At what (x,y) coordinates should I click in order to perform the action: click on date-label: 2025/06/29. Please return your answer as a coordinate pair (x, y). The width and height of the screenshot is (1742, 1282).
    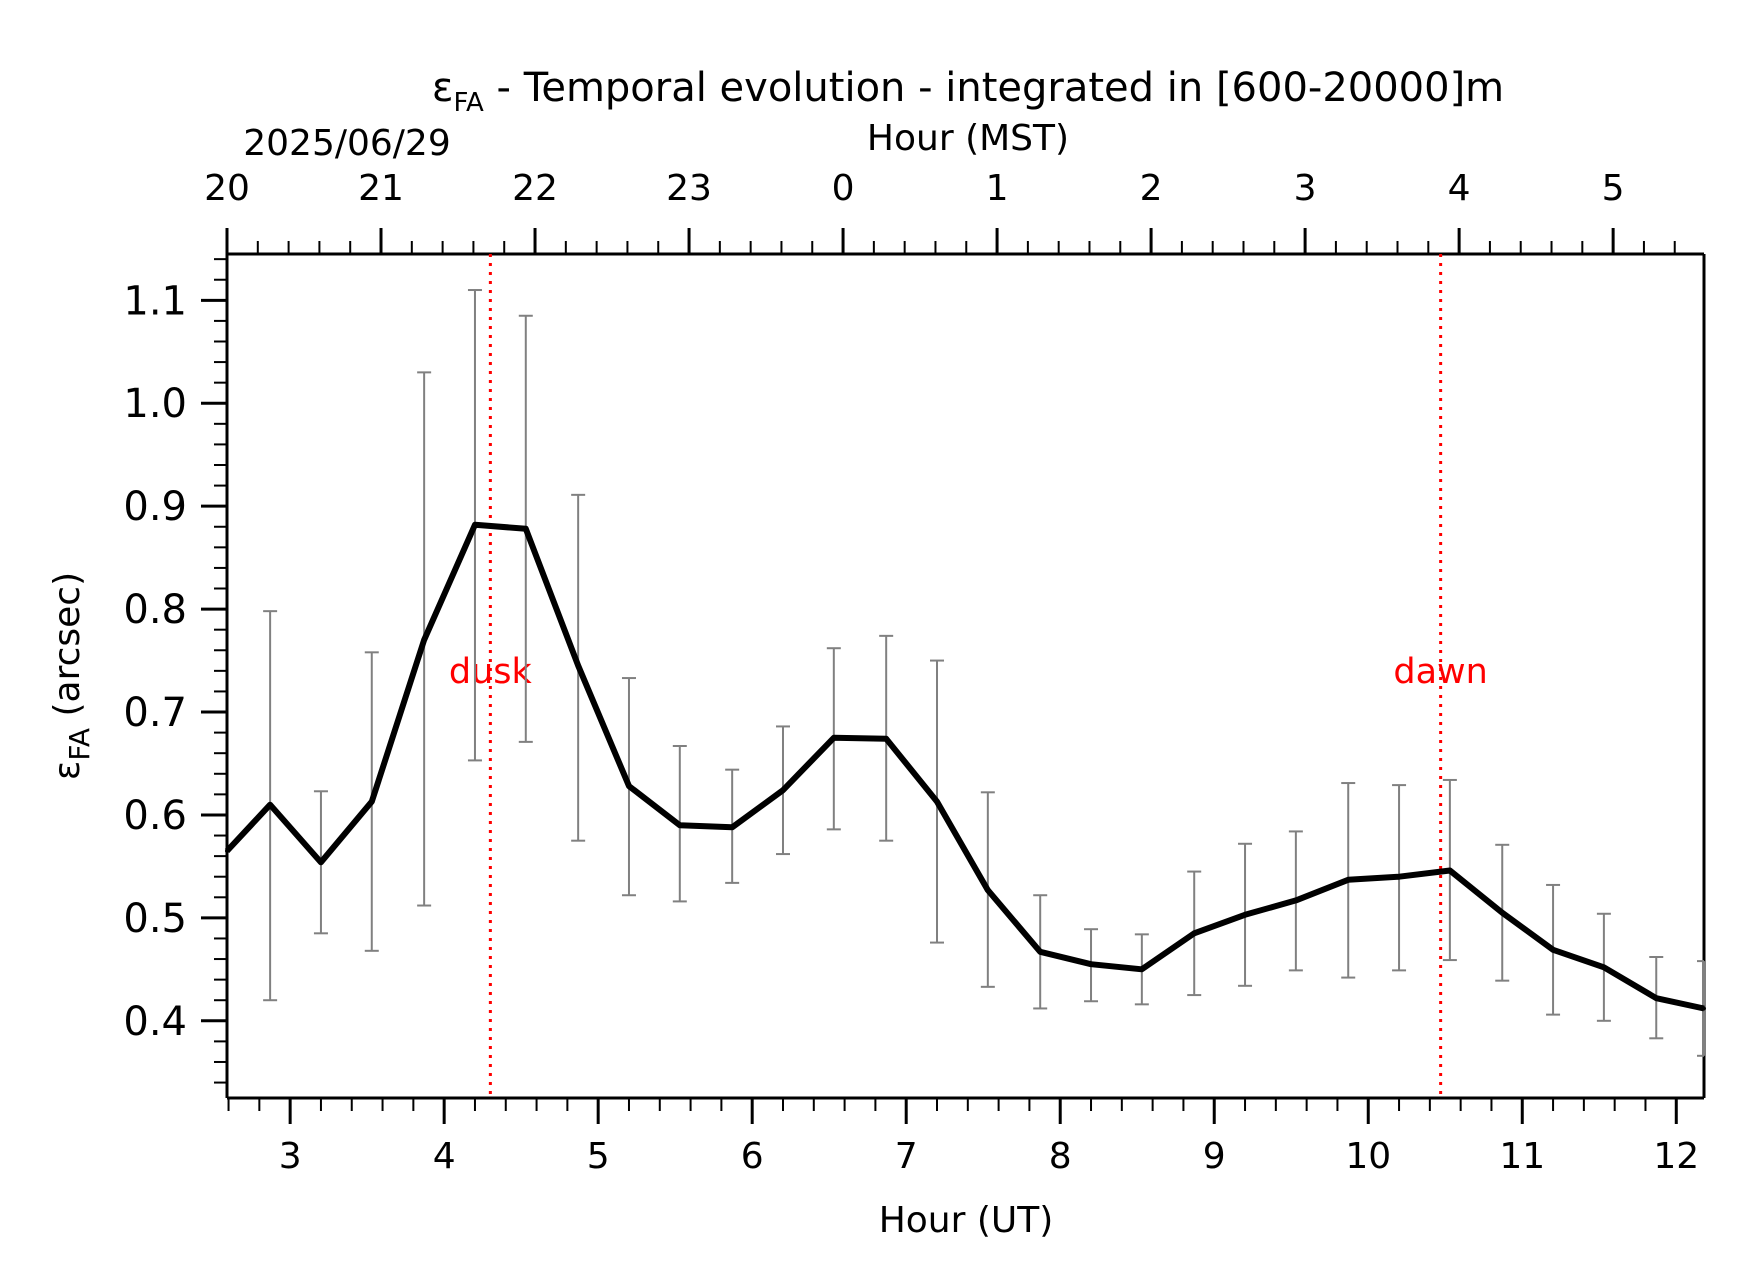
    Looking at the image, I should click on (347, 143).